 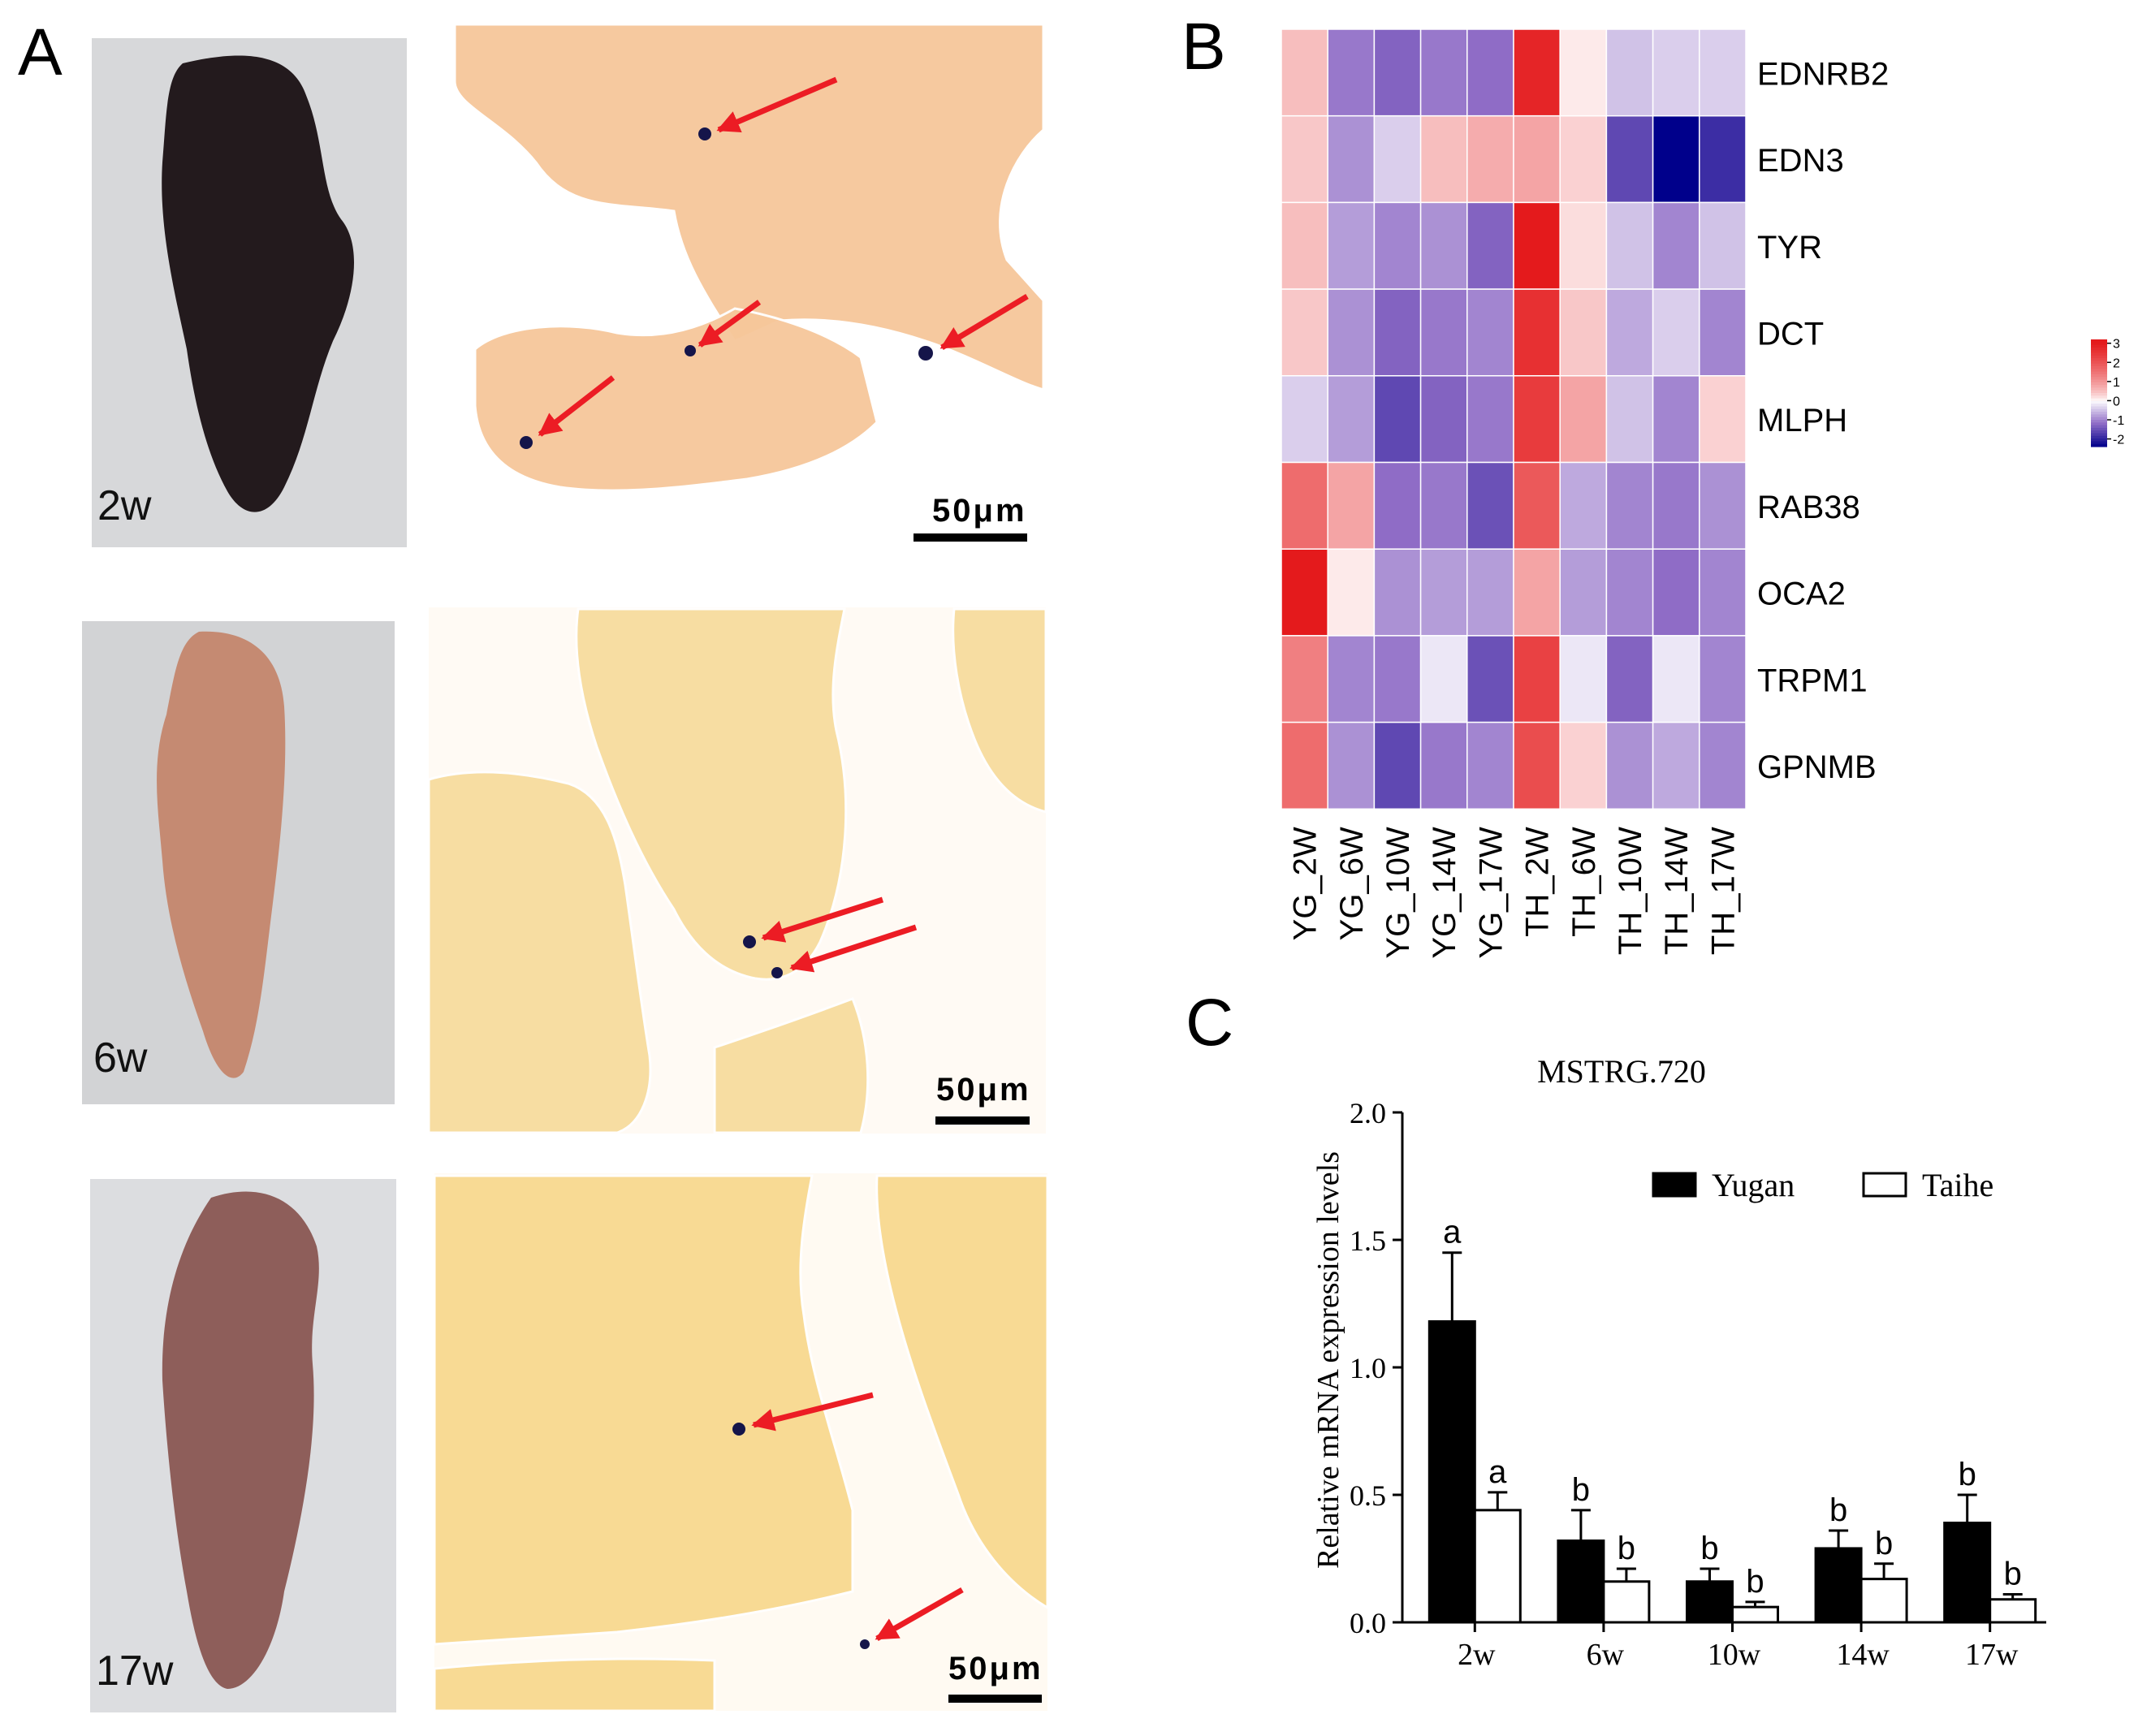 I want to click on x-tick-label: 6w, so click(x=1606, y=1655).